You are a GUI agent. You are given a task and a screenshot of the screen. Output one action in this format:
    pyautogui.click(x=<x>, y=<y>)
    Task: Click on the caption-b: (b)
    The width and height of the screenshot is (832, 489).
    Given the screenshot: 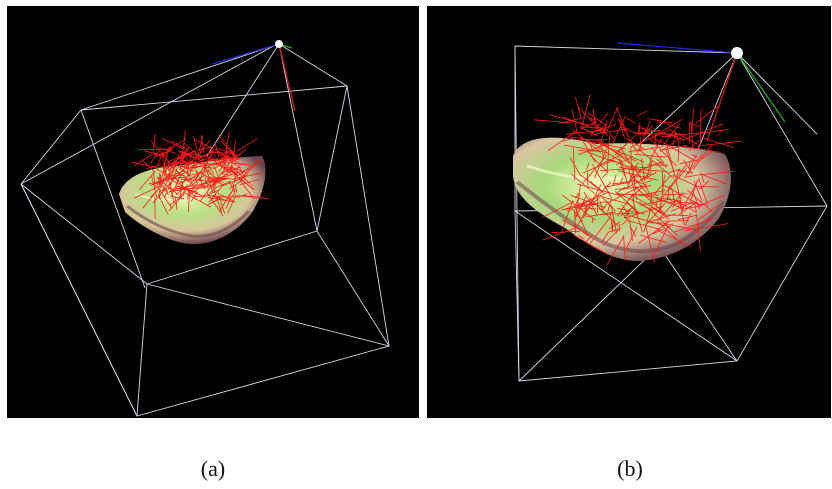 What is the action you would take?
    pyautogui.click(x=630, y=468)
    